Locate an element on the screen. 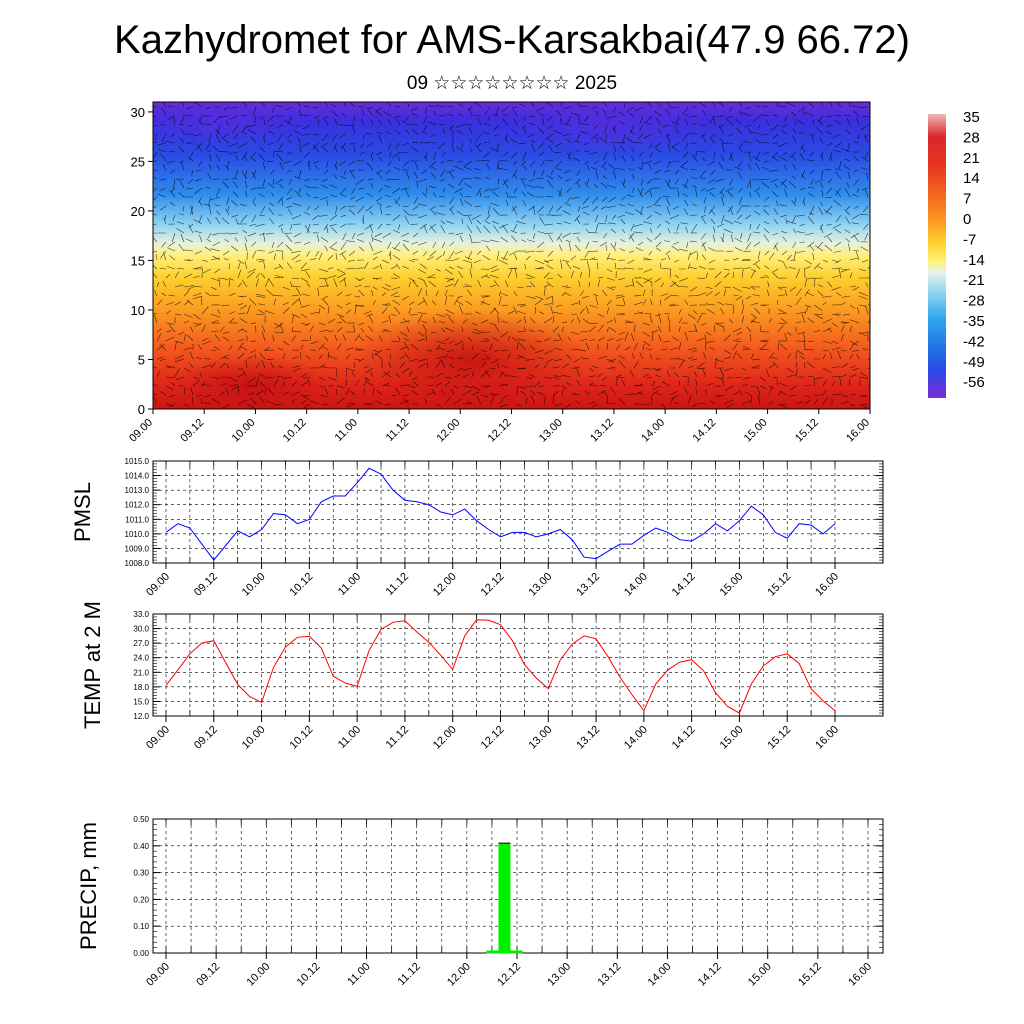 The image size is (1024, 1024). colorbar-label: -14 is located at coordinates (974, 260).